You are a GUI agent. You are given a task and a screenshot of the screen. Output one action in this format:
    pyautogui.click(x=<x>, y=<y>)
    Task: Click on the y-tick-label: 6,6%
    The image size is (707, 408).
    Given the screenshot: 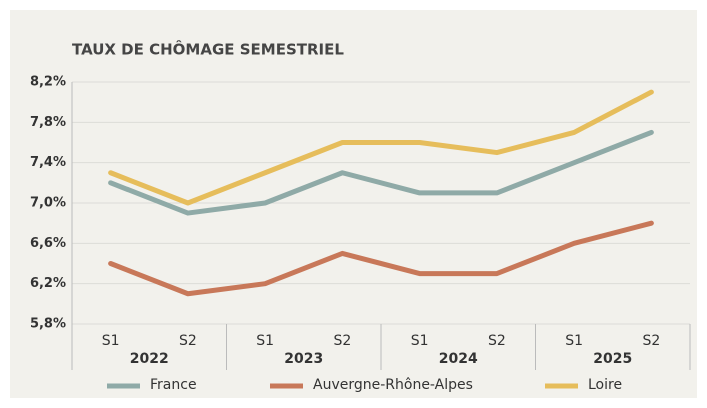 What is the action you would take?
    pyautogui.click(x=48, y=243)
    